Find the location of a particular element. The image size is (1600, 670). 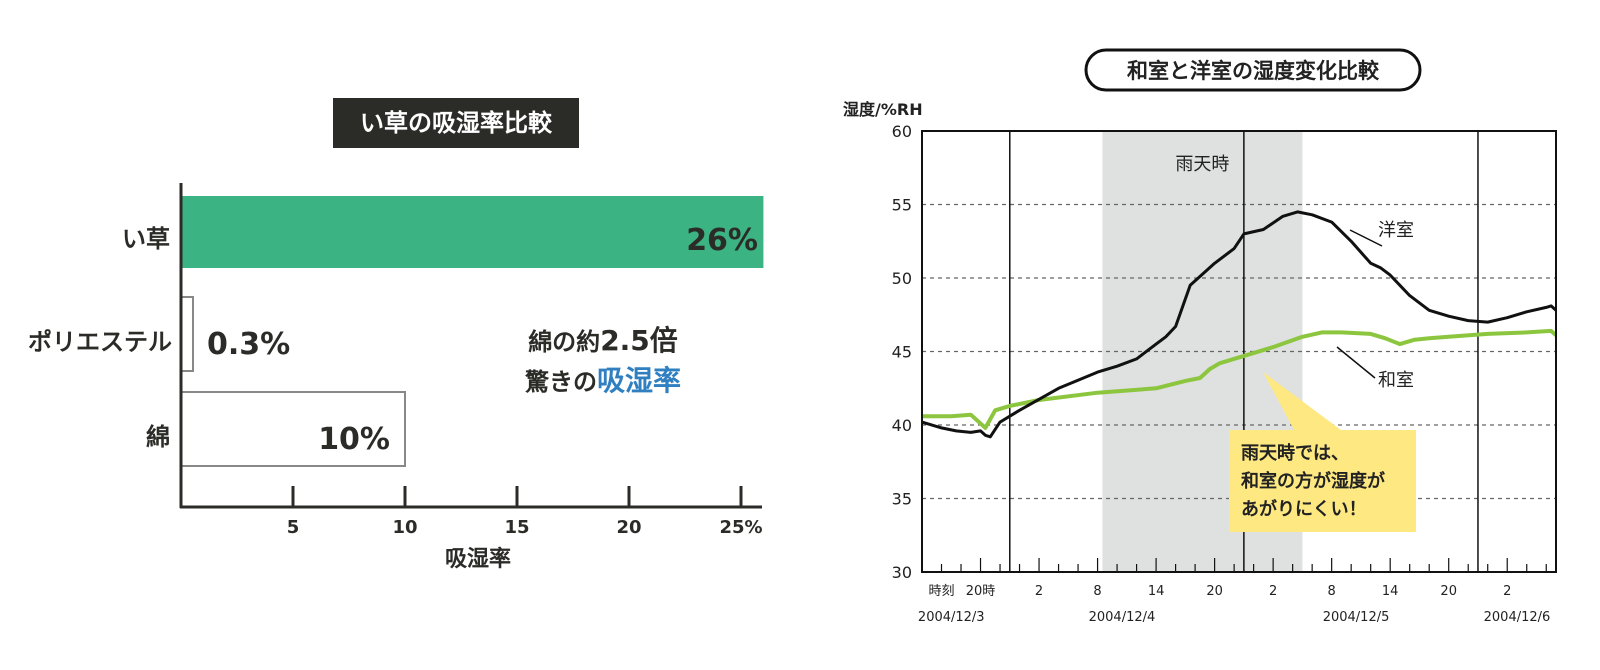

left-x-tick-label: 15 is located at coordinates (516, 527).